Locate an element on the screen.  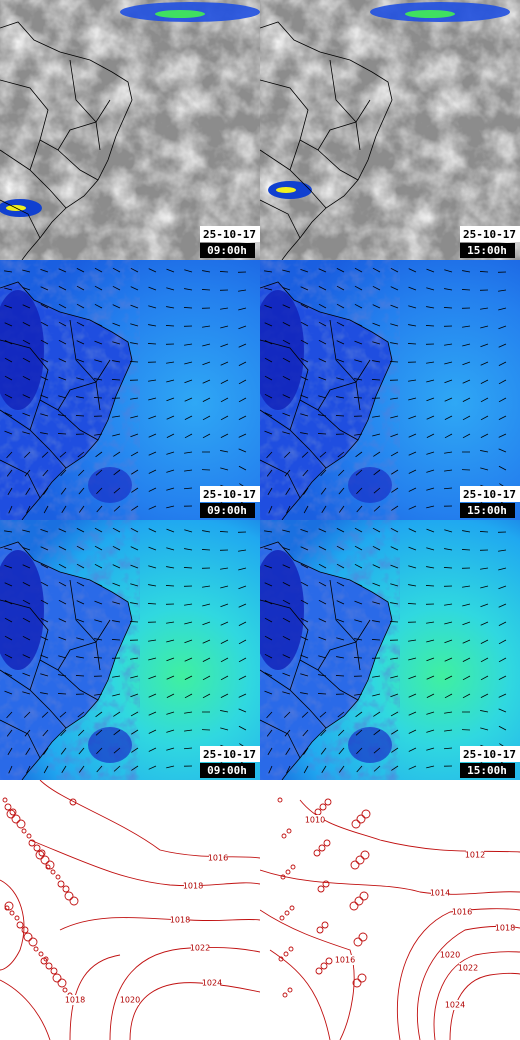
isobar-label: 1010 is located at coordinates (315, 820).